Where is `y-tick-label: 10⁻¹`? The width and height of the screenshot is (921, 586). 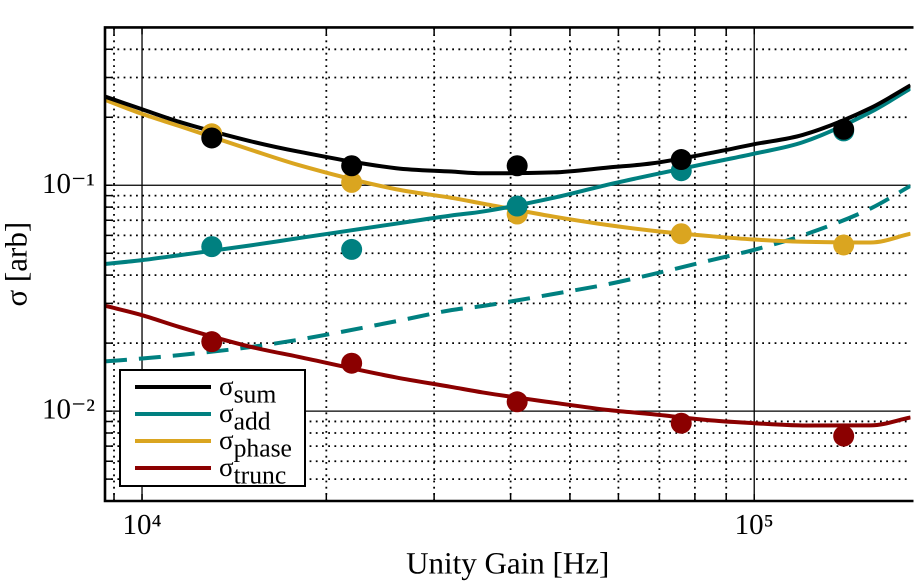
y-tick-label: 10⁻¹ is located at coordinates (68, 184).